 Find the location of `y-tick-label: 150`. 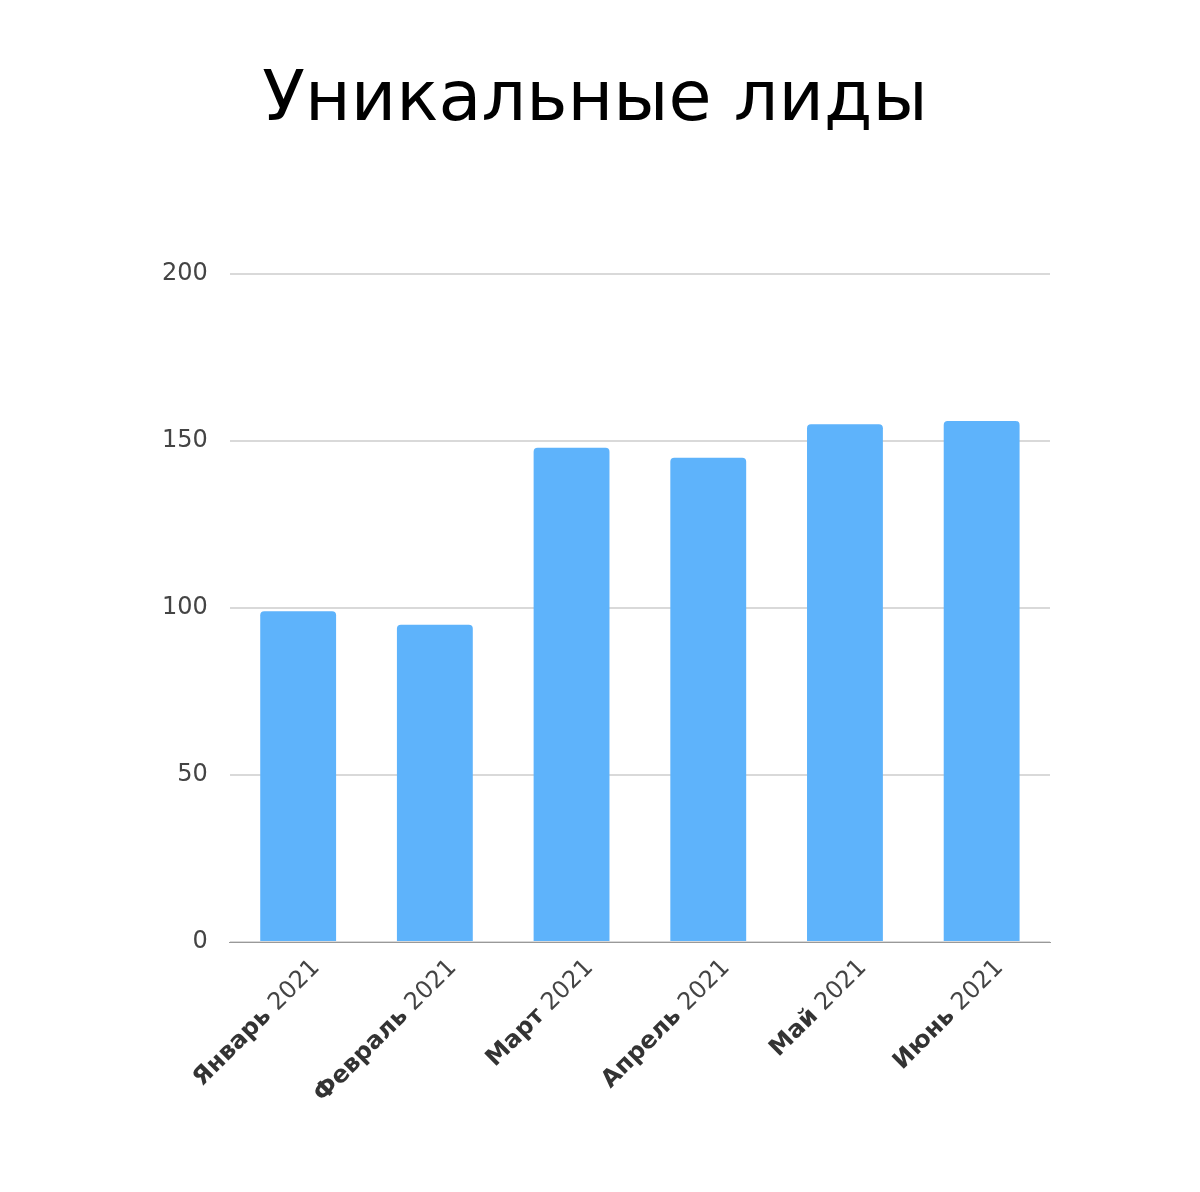

y-tick-label: 150 is located at coordinates (185, 439).